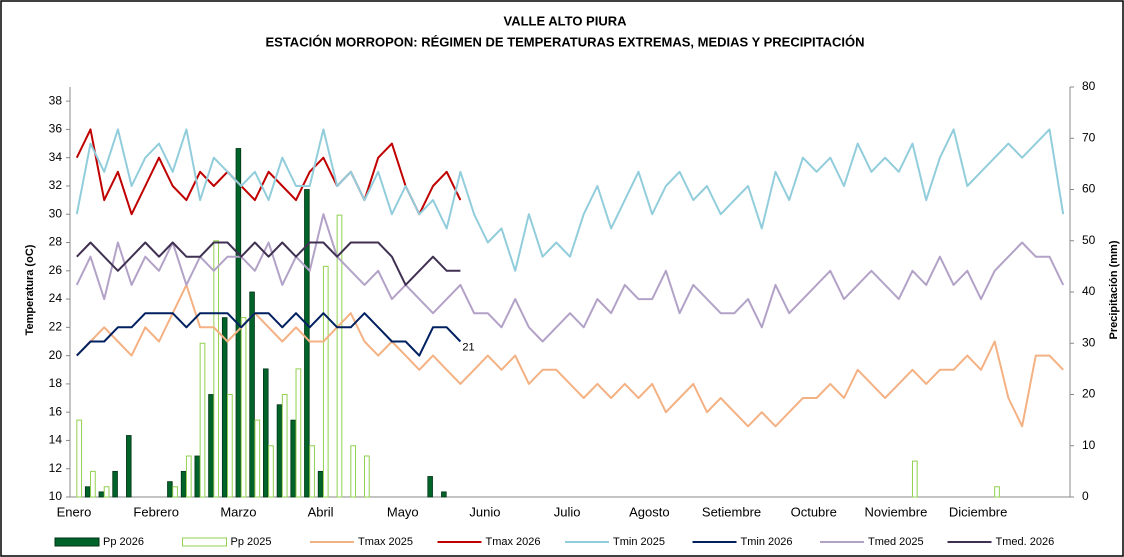  Describe the element at coordinates (1089, 86) in the screenshot. I see `y2-tick-label: 80` at that location.